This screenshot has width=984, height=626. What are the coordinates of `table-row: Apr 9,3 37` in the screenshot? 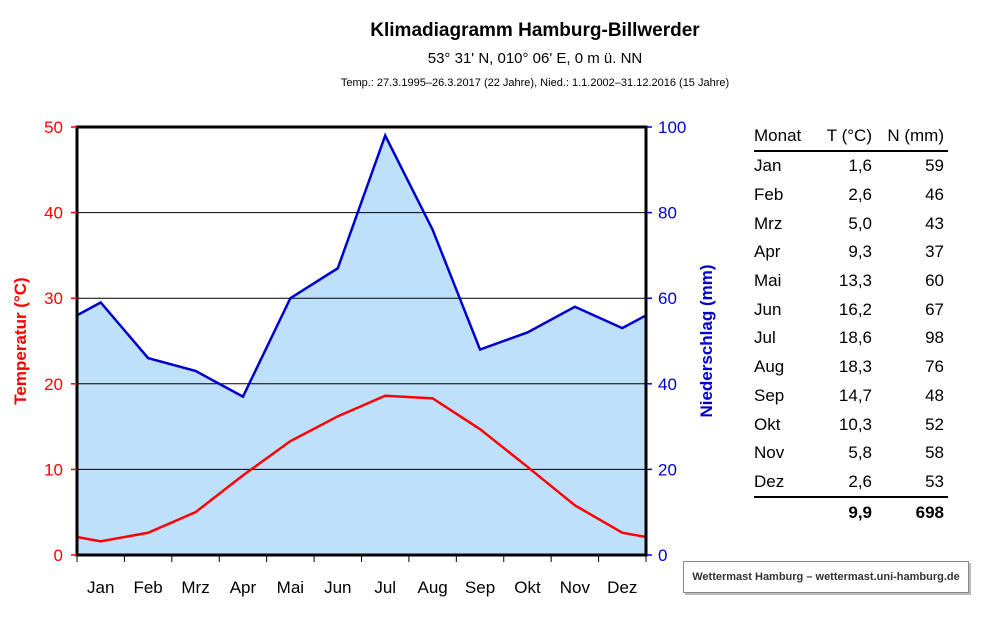 It's located at (851, 252).